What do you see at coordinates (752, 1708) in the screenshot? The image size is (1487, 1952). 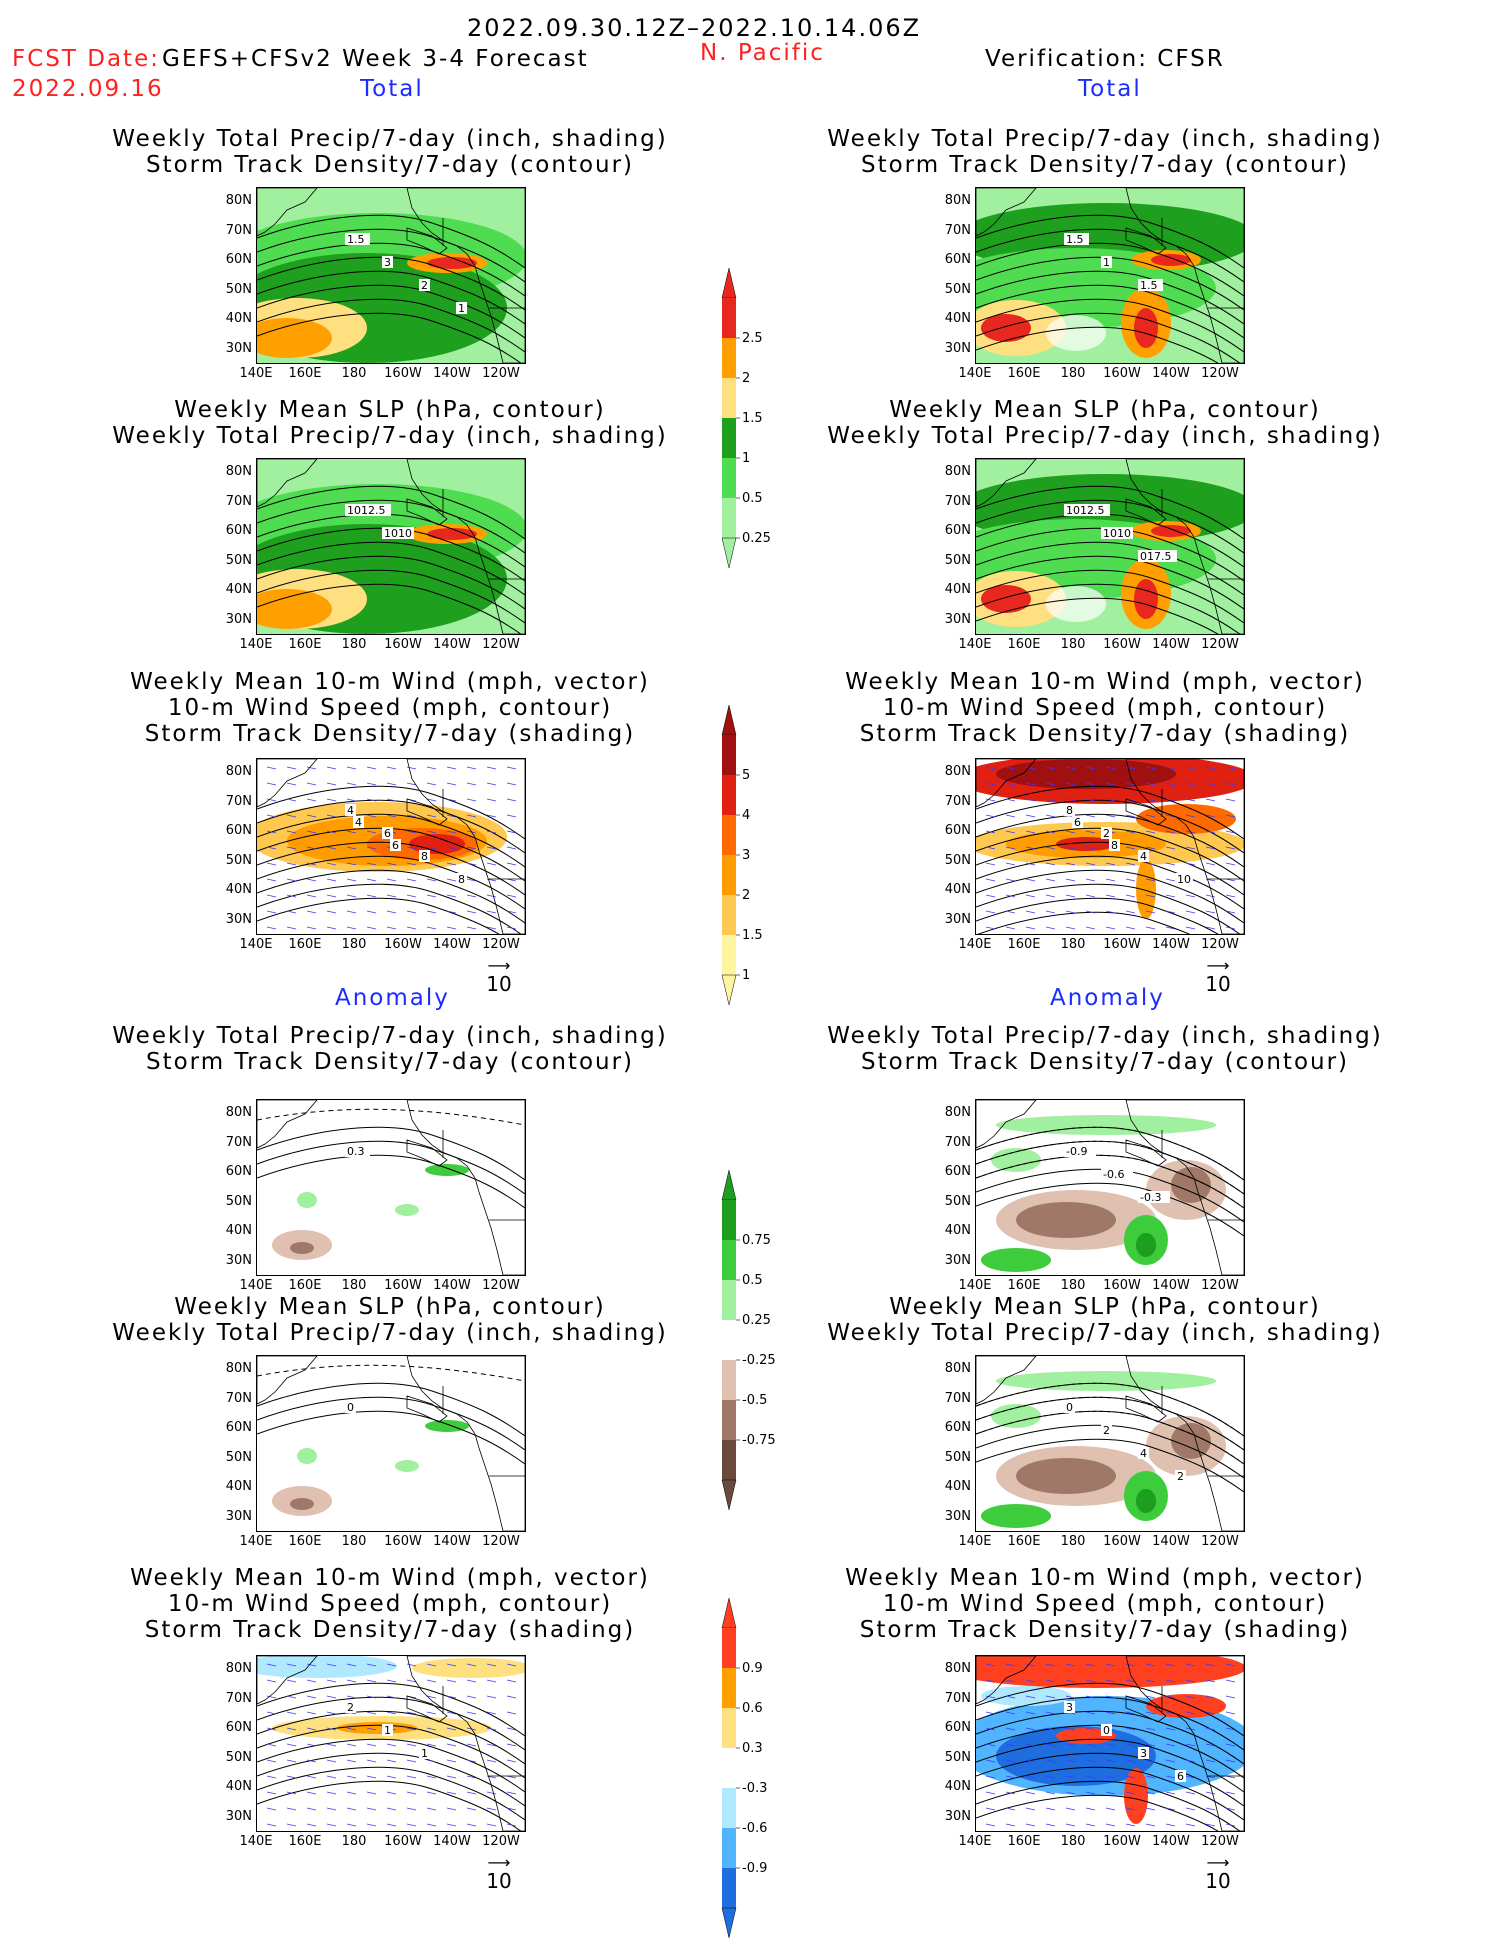 I see `colorbar-label: 0.6` at bounding box center [752, 1708].